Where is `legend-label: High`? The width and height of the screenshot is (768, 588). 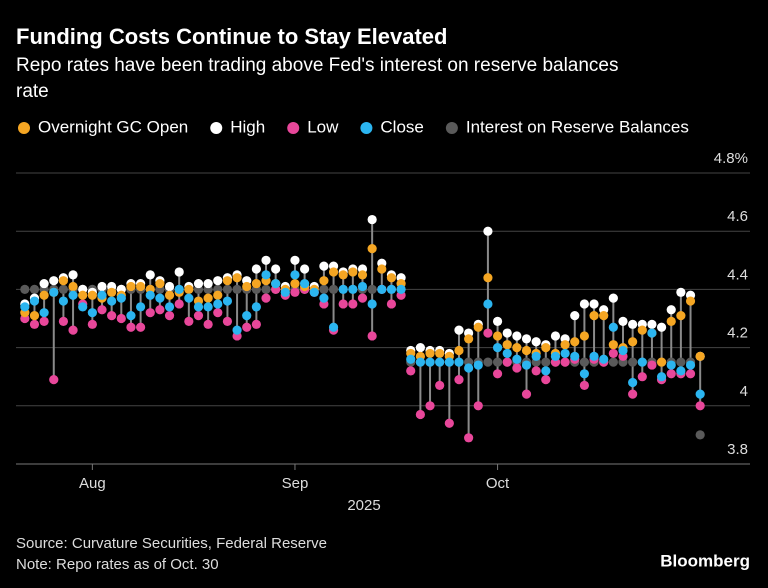
legend-label: High is located at coordinates (247, 126).